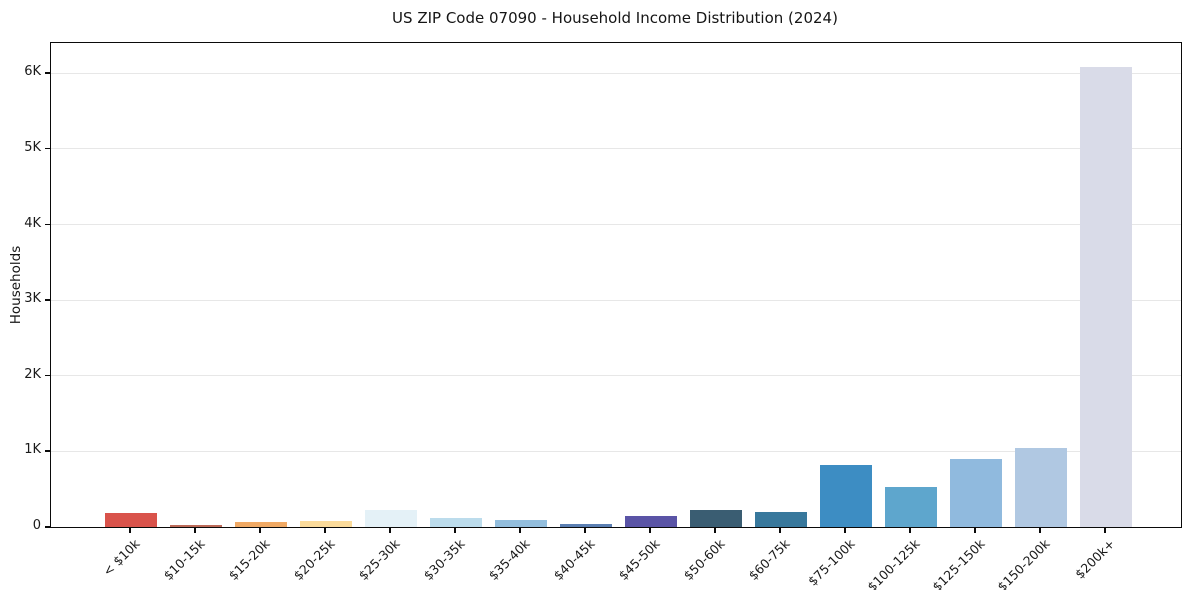  Describe the element at coordinates (196, 525) in the screenshot. I see `bar--10-15k` at that location.